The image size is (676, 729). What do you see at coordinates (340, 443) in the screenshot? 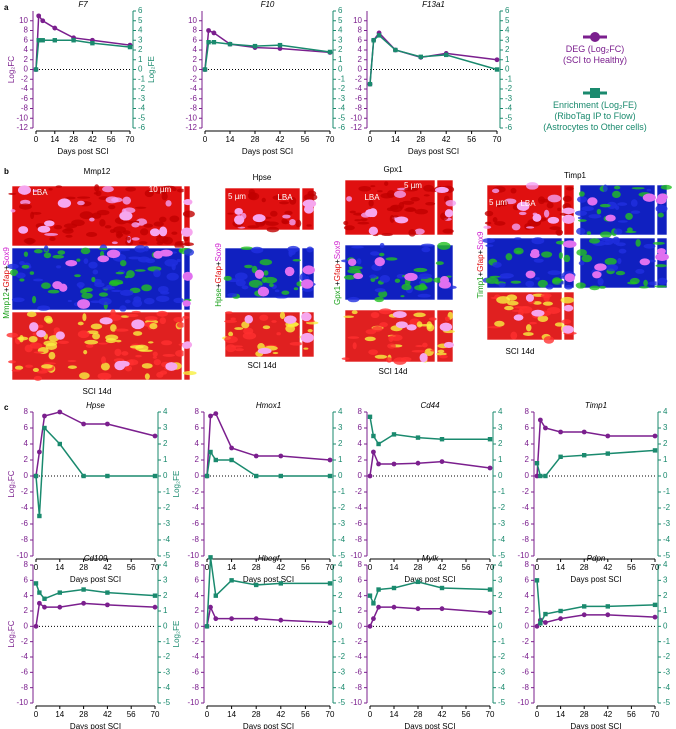
I see `y2-tick-label: 2` at bounding box center [340, 443].